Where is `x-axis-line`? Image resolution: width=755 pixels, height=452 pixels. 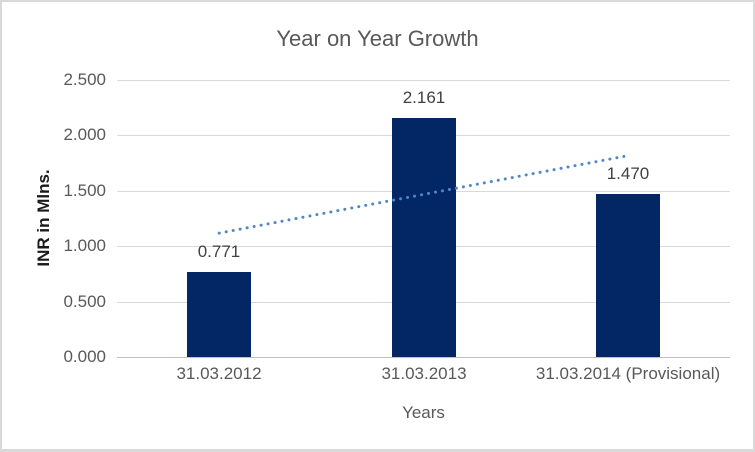
x-axis-line is located at coordinates (423, 357).